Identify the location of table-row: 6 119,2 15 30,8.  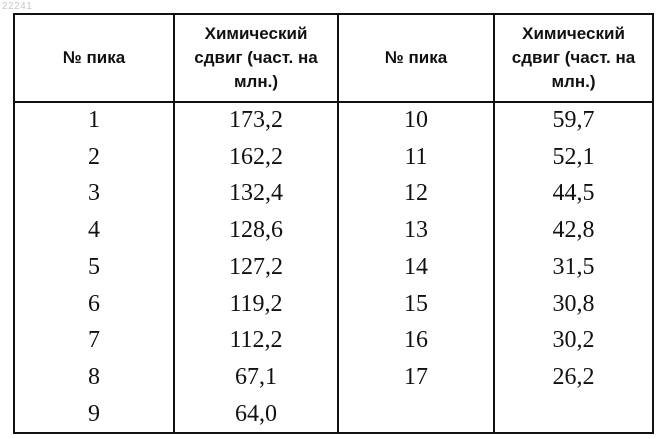
(333, 304).